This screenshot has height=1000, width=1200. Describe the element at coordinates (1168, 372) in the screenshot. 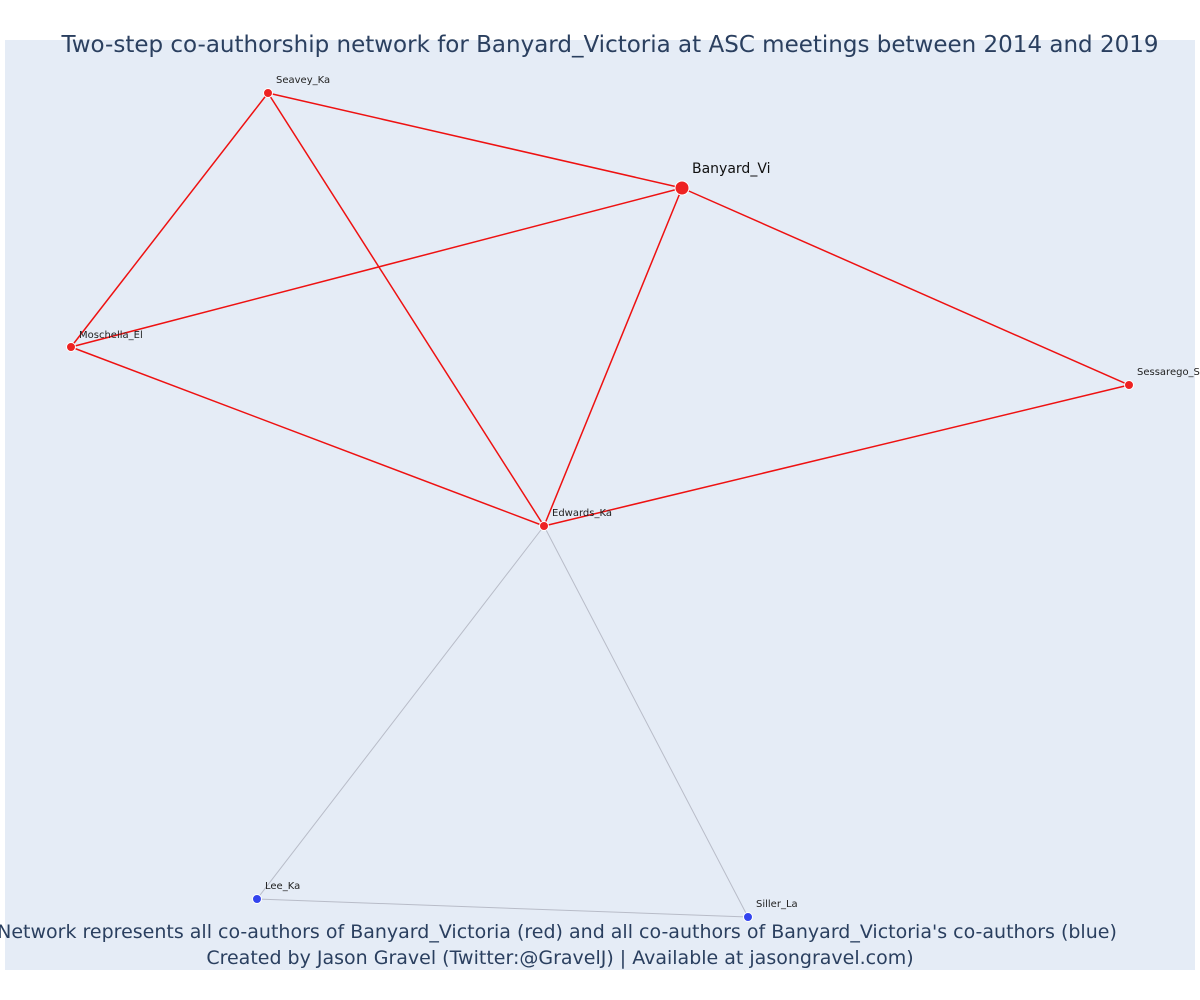

I see `node-label-Sessarego_St: Sessarego_St` at that location.